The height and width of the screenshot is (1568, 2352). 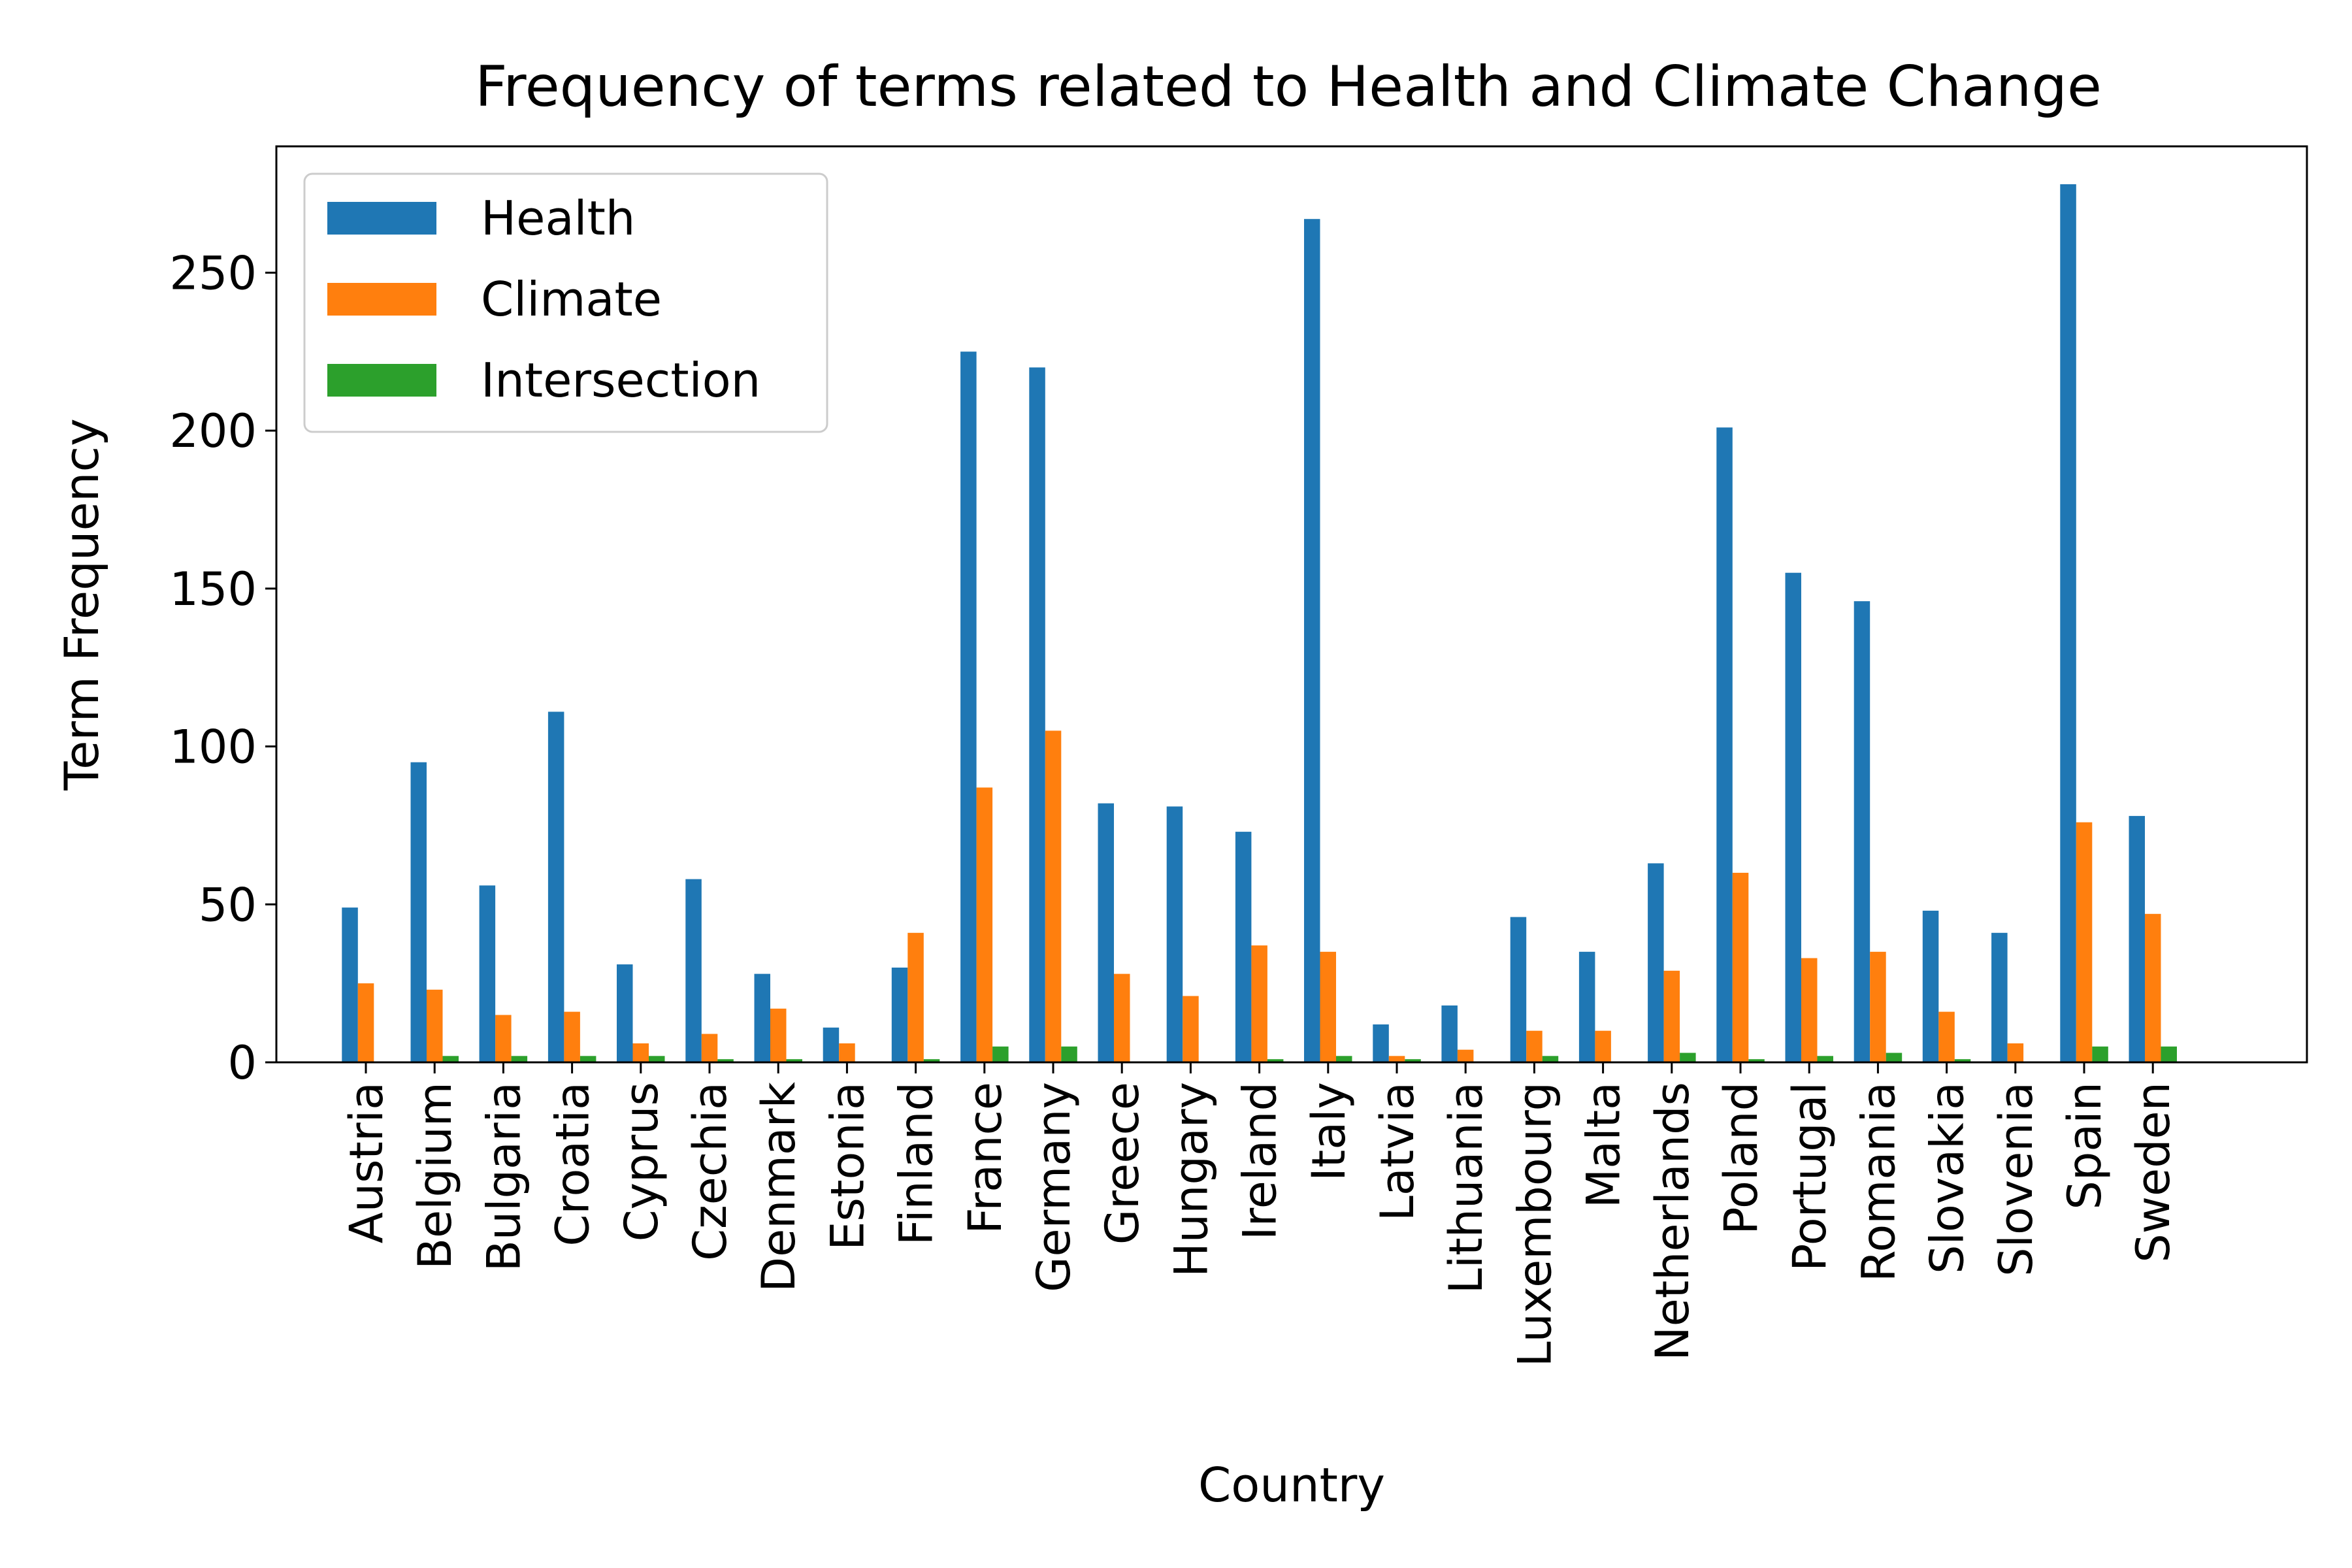 What do you see at coordinates (1397, 1151) in the screenshot?
I see `x-tick-label-latvia: Latvia` at bounding box center [1397, 1151].